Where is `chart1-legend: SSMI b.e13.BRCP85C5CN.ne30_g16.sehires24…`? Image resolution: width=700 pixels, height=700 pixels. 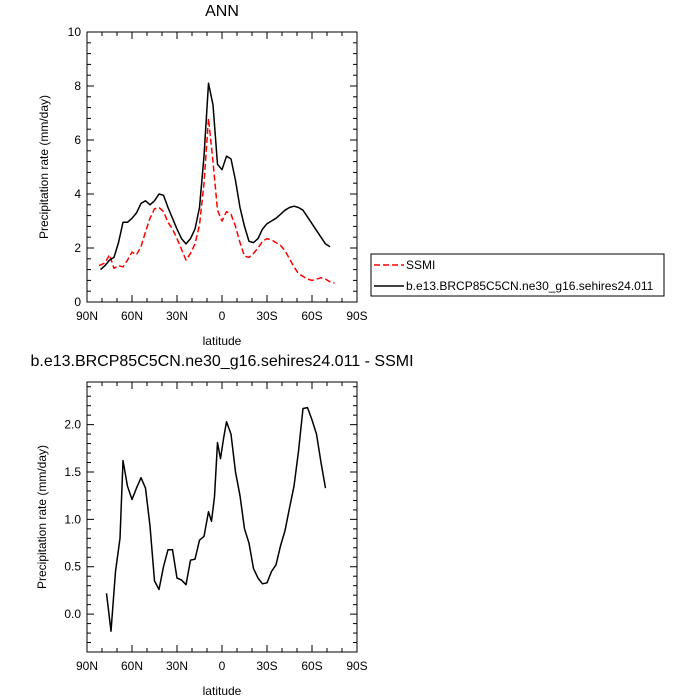 chart1-legend: SSMI b.e13.BRCP85C5CN.ne30_g16.sehires24… is located at coordinates (517, 275).